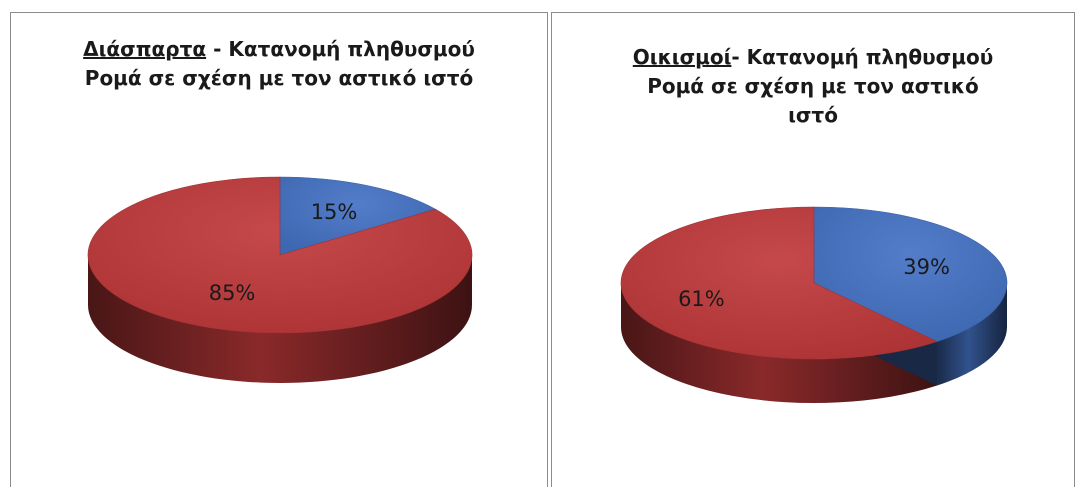  I want to click on pie-data-label: 39%, so click(926, 267).